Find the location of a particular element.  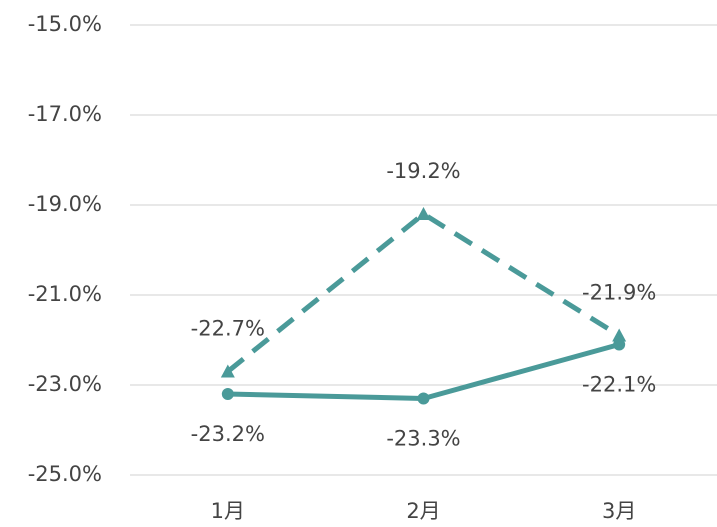

series-line is located at coordinates (423, 371).